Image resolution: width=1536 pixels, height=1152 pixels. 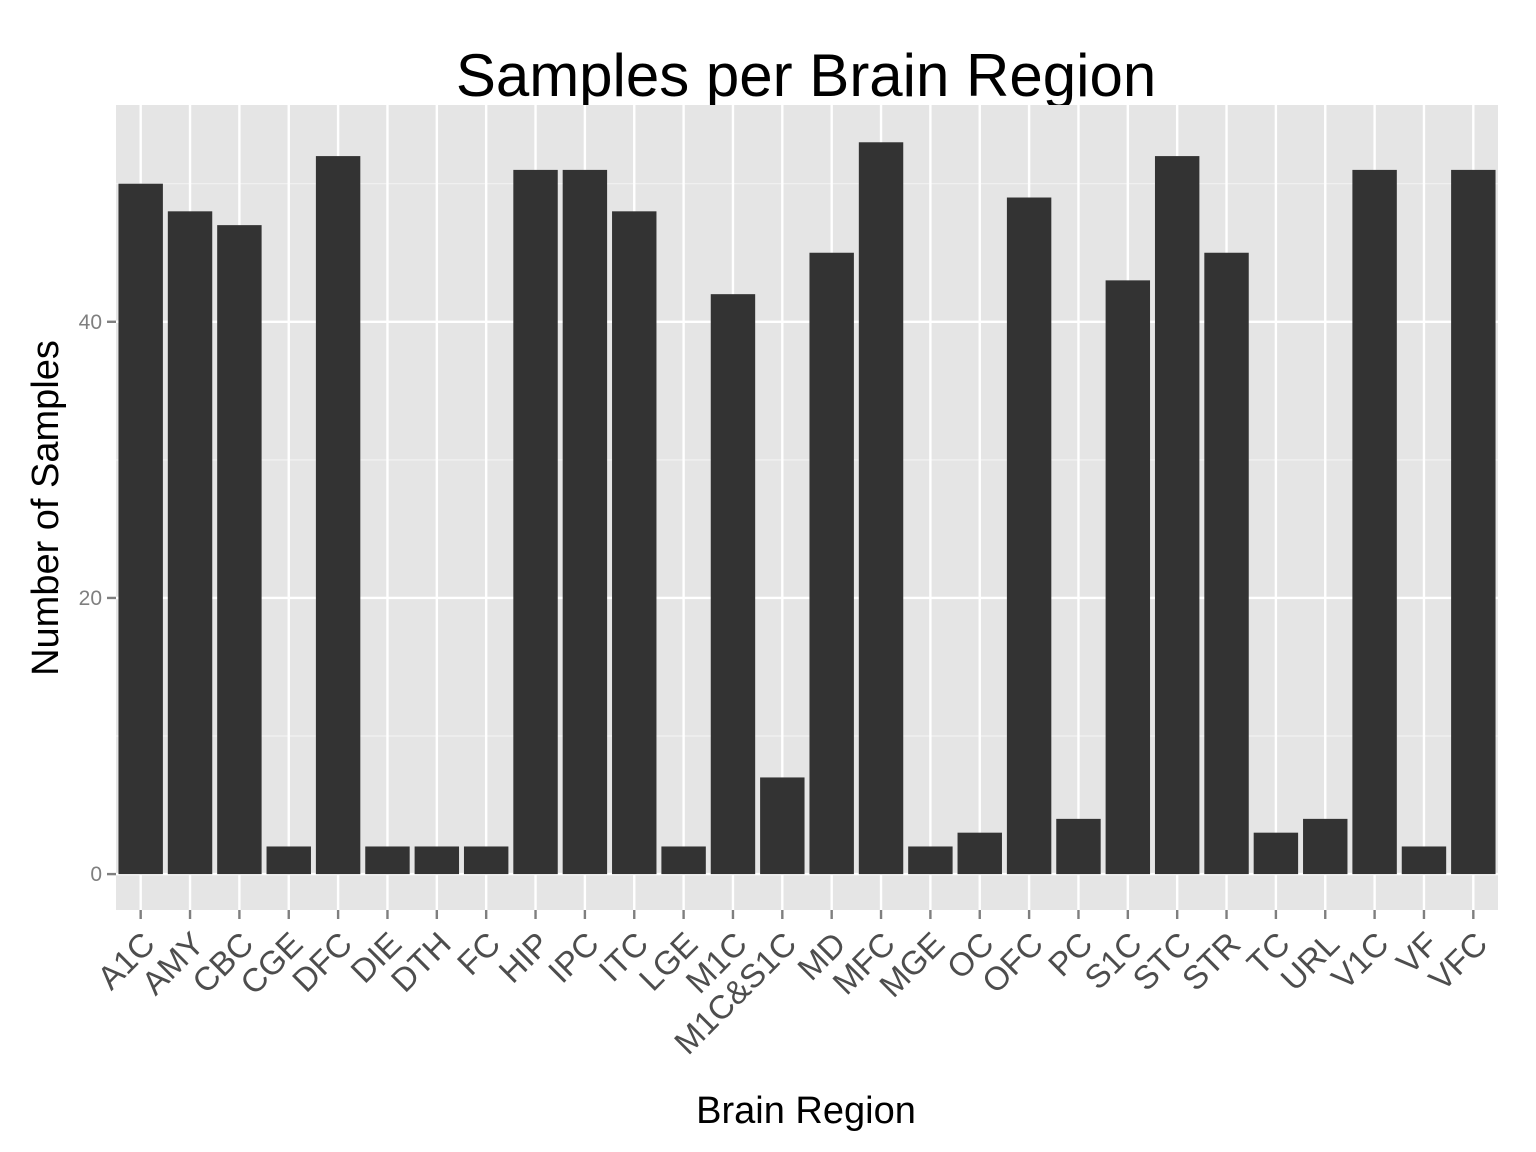 What do you see at coordinates (1226, 563) in the screenshot?
I see `bar-str` at bounding box center [1226, 563].